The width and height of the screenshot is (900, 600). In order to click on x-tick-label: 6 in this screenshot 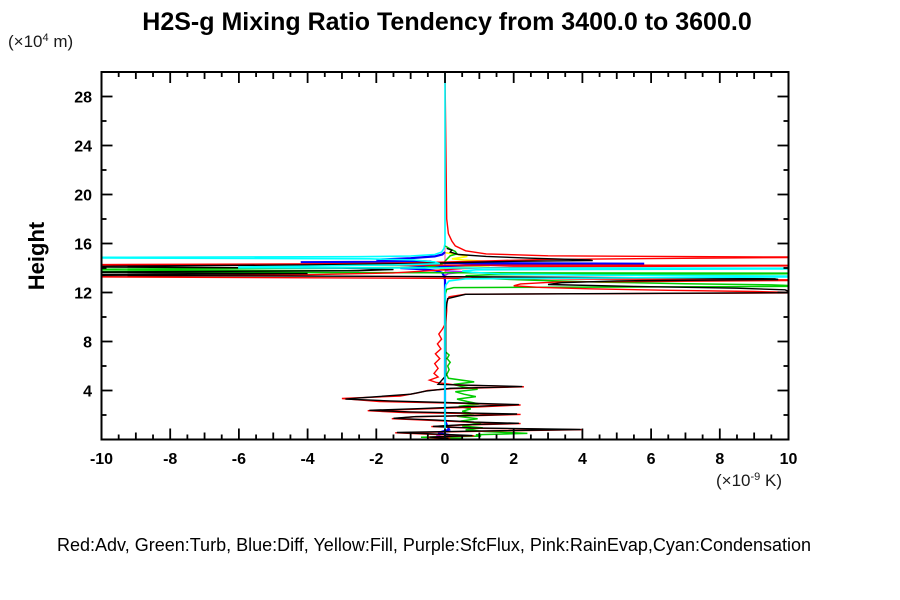, I will do `click(651, 459)`.